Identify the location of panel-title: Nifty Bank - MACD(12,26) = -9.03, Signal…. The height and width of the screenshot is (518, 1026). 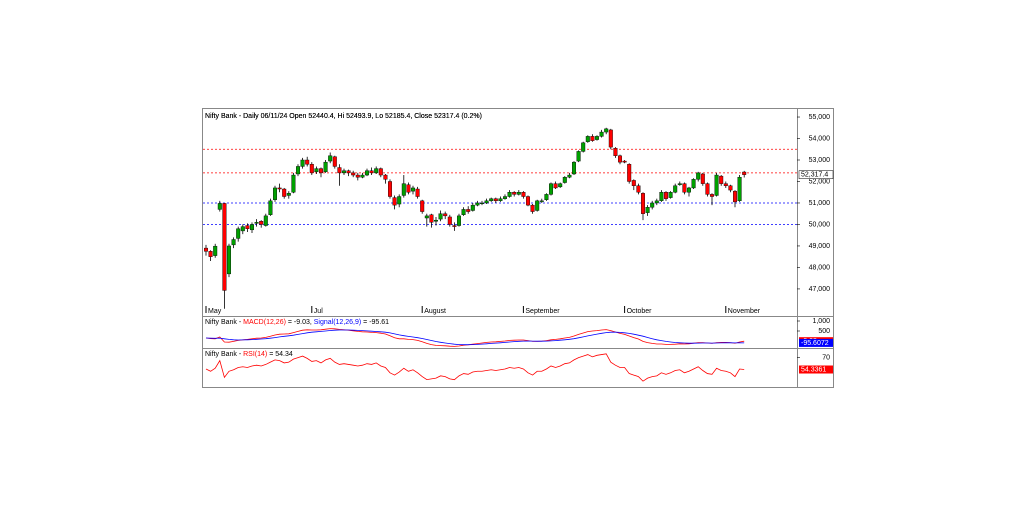
(297, 322).